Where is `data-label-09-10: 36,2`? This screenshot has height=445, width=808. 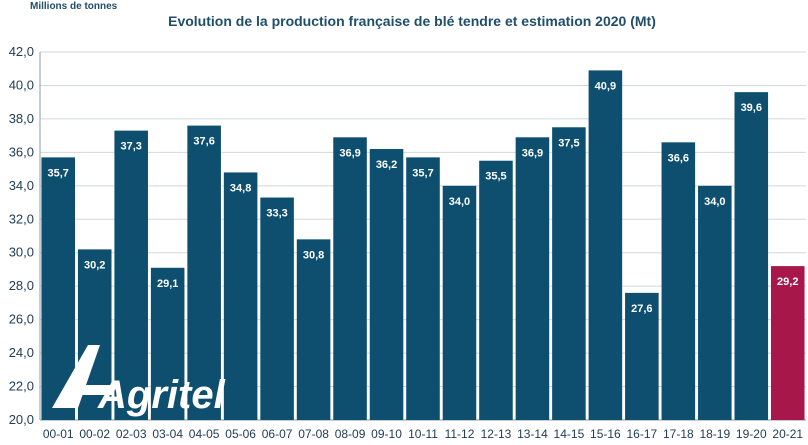 data-label-09-10: 36,2 is located at coordinates (386, 165).